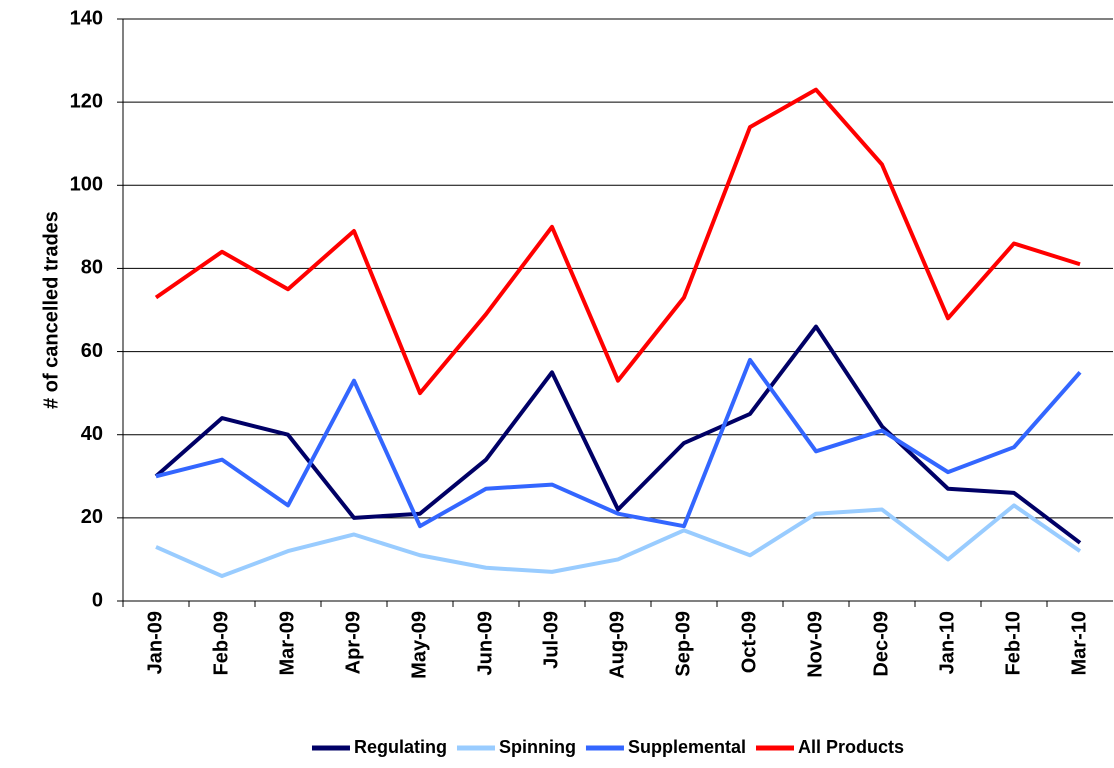 The height and width of the screenshot is (768, 1114). What do you see at coordinates (86, 18) in the screenshot?
I see `y-tick-label: 140` at bounding box center [86, 18].